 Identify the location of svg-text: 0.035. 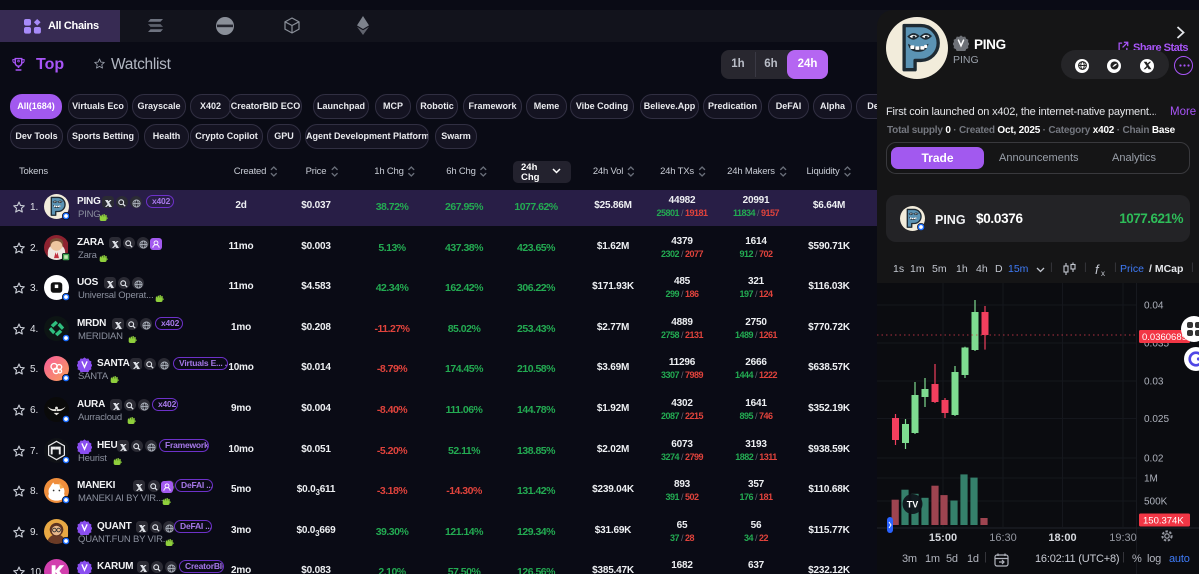
(1156, 344).